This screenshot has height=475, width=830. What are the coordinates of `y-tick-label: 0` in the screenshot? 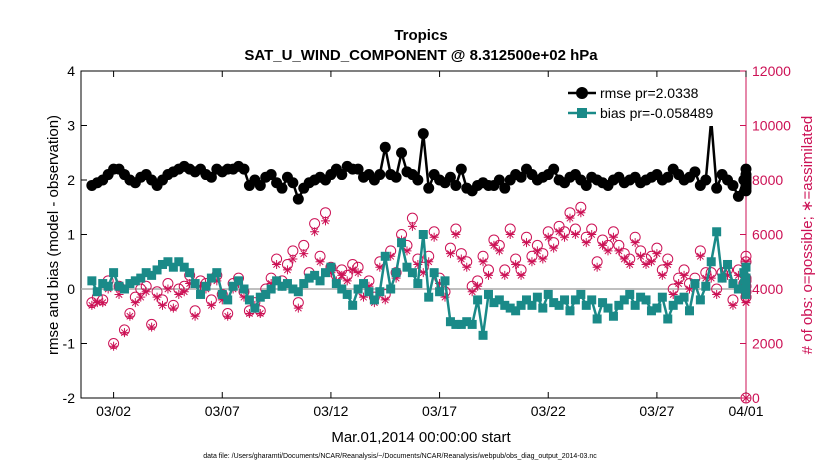 It's located at (71, 289).